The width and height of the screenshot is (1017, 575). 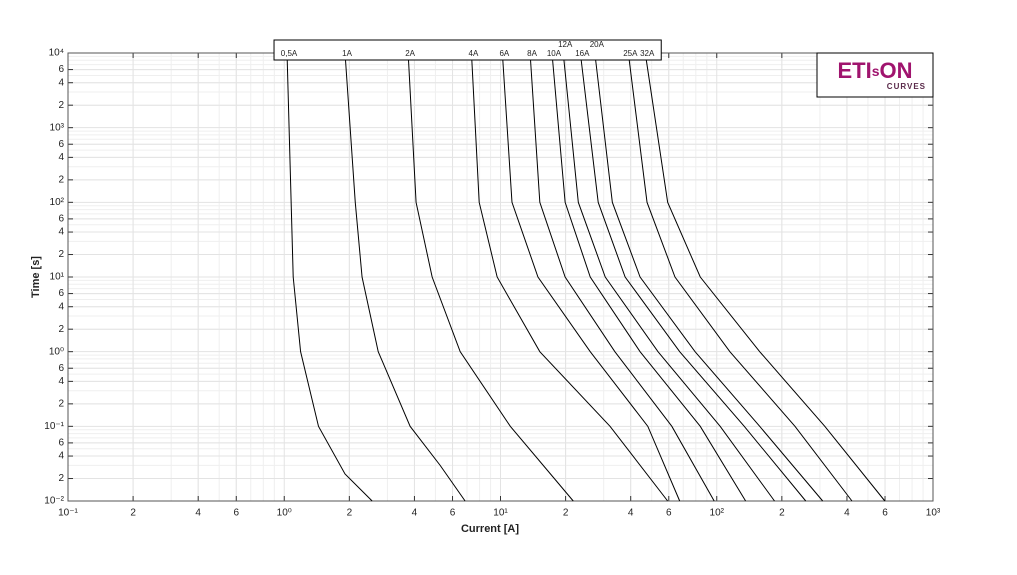 I want to click on y-tick-label: 10², so click(x=57, y=202).